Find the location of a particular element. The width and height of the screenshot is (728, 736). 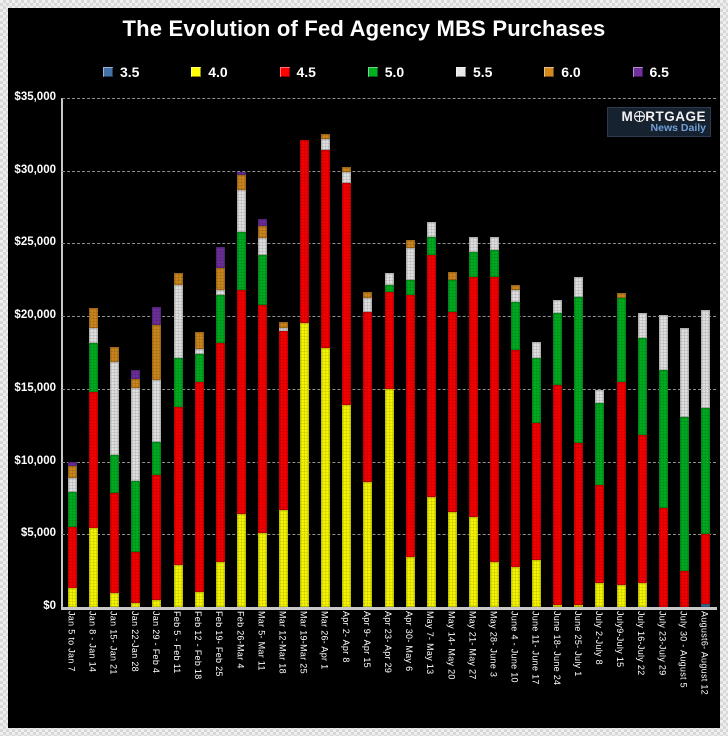

legend-item-3.5: 3.5 is located at coordinates (121, 72).